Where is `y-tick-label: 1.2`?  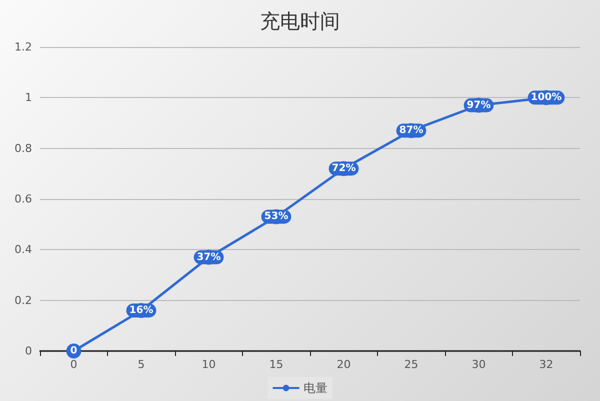
y-tick-label: 1.2 is located at coordinates (23, 47).